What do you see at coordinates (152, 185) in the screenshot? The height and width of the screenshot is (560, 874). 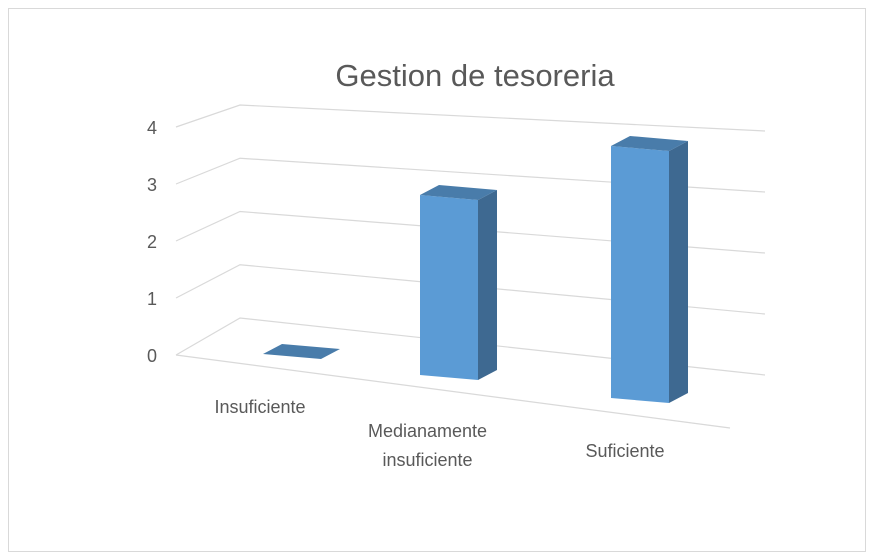 I see `y-tick-label: 3` at bounding box center [152, 185].